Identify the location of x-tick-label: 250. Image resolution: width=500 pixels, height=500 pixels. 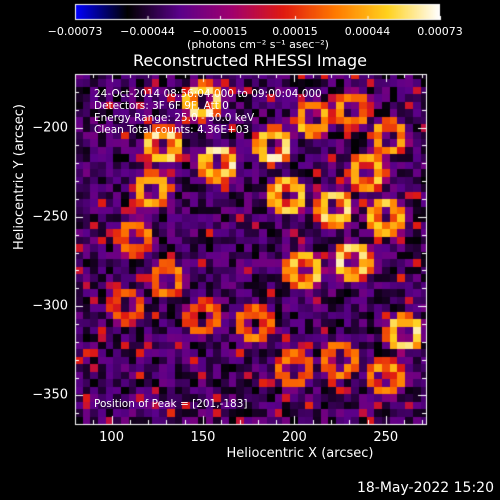
(386, 437).